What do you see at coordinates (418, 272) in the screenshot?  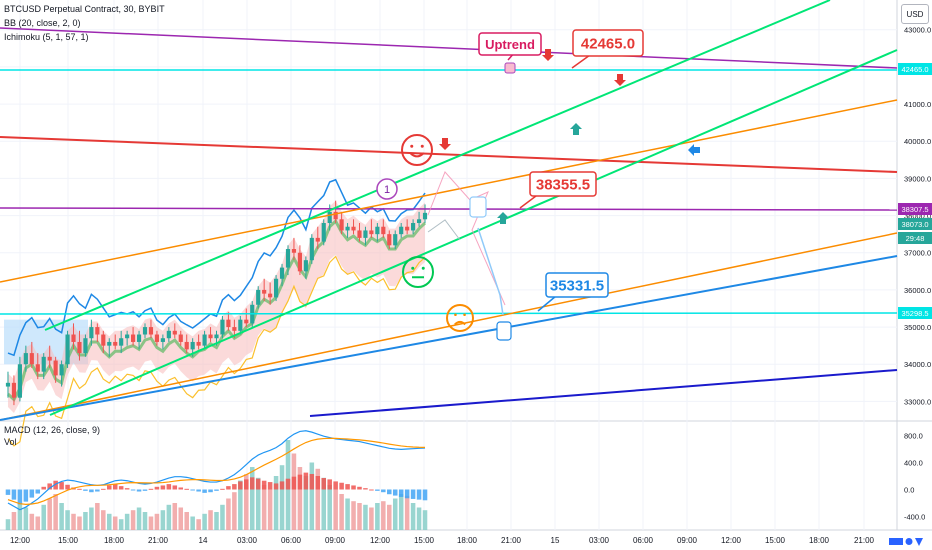 I see `neutral-face-icon` at bounding box center [418, 272].